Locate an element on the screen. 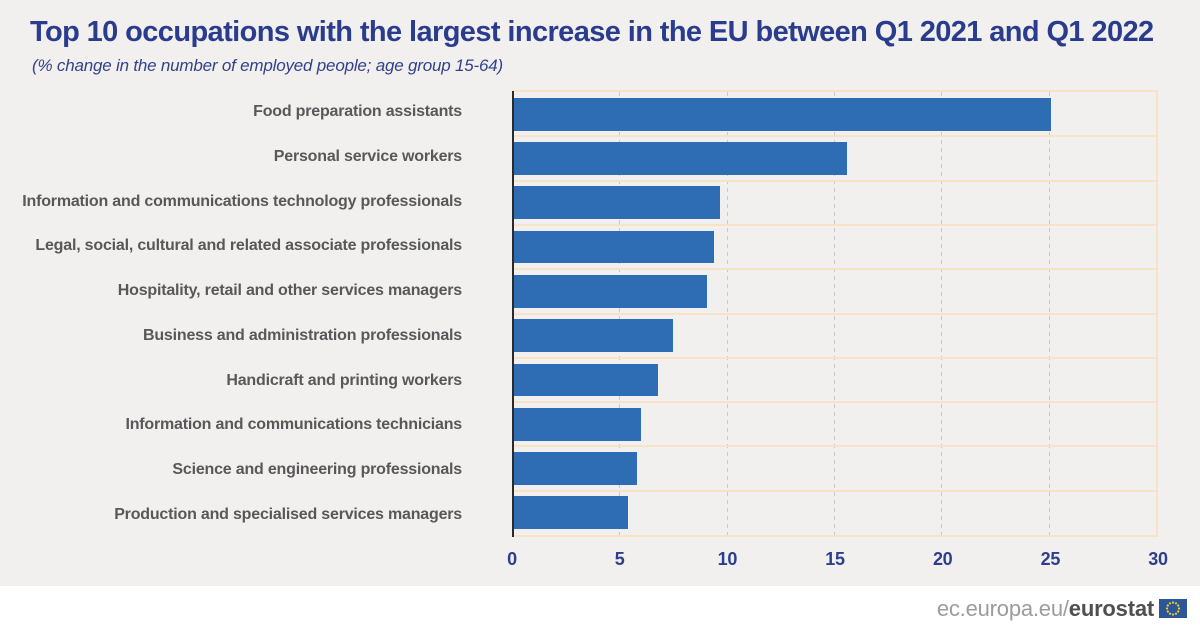 The image size is (1200, 631). x-axis: 0 5 10 15 20 25 30 is located at coordinates (837, 562).